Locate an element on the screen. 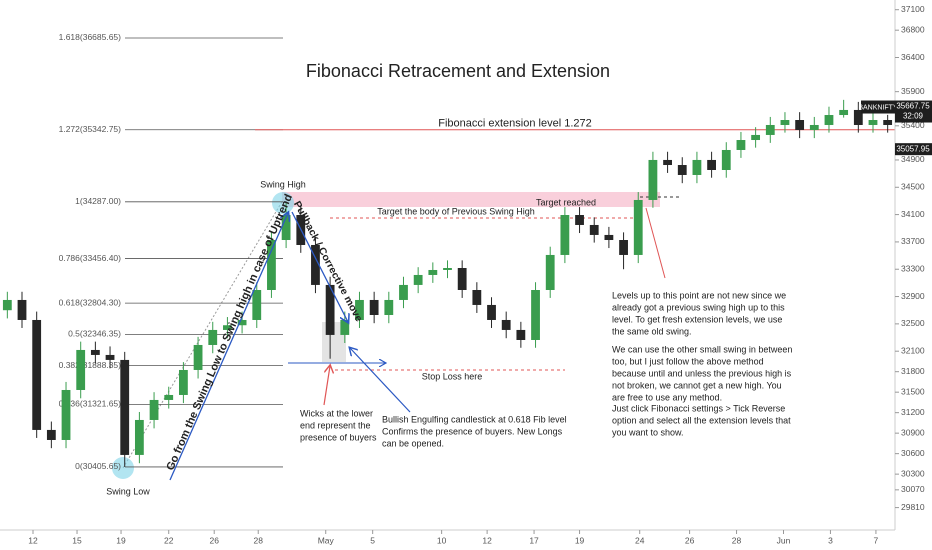 The width and height of the screenshot is (932, 550). x-tick-label: 7 is located at coordinates (876, 540).